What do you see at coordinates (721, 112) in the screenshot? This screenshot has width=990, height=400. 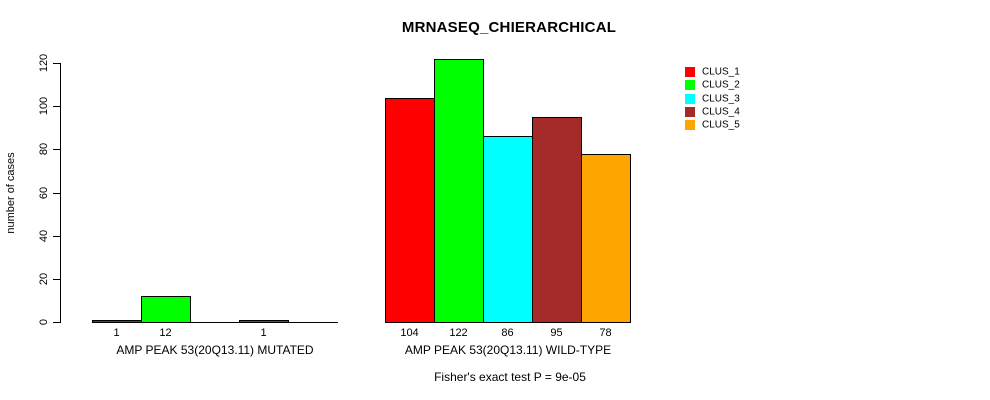 I see `legend-label: CLUS_4` at bounding box center [721, 112].